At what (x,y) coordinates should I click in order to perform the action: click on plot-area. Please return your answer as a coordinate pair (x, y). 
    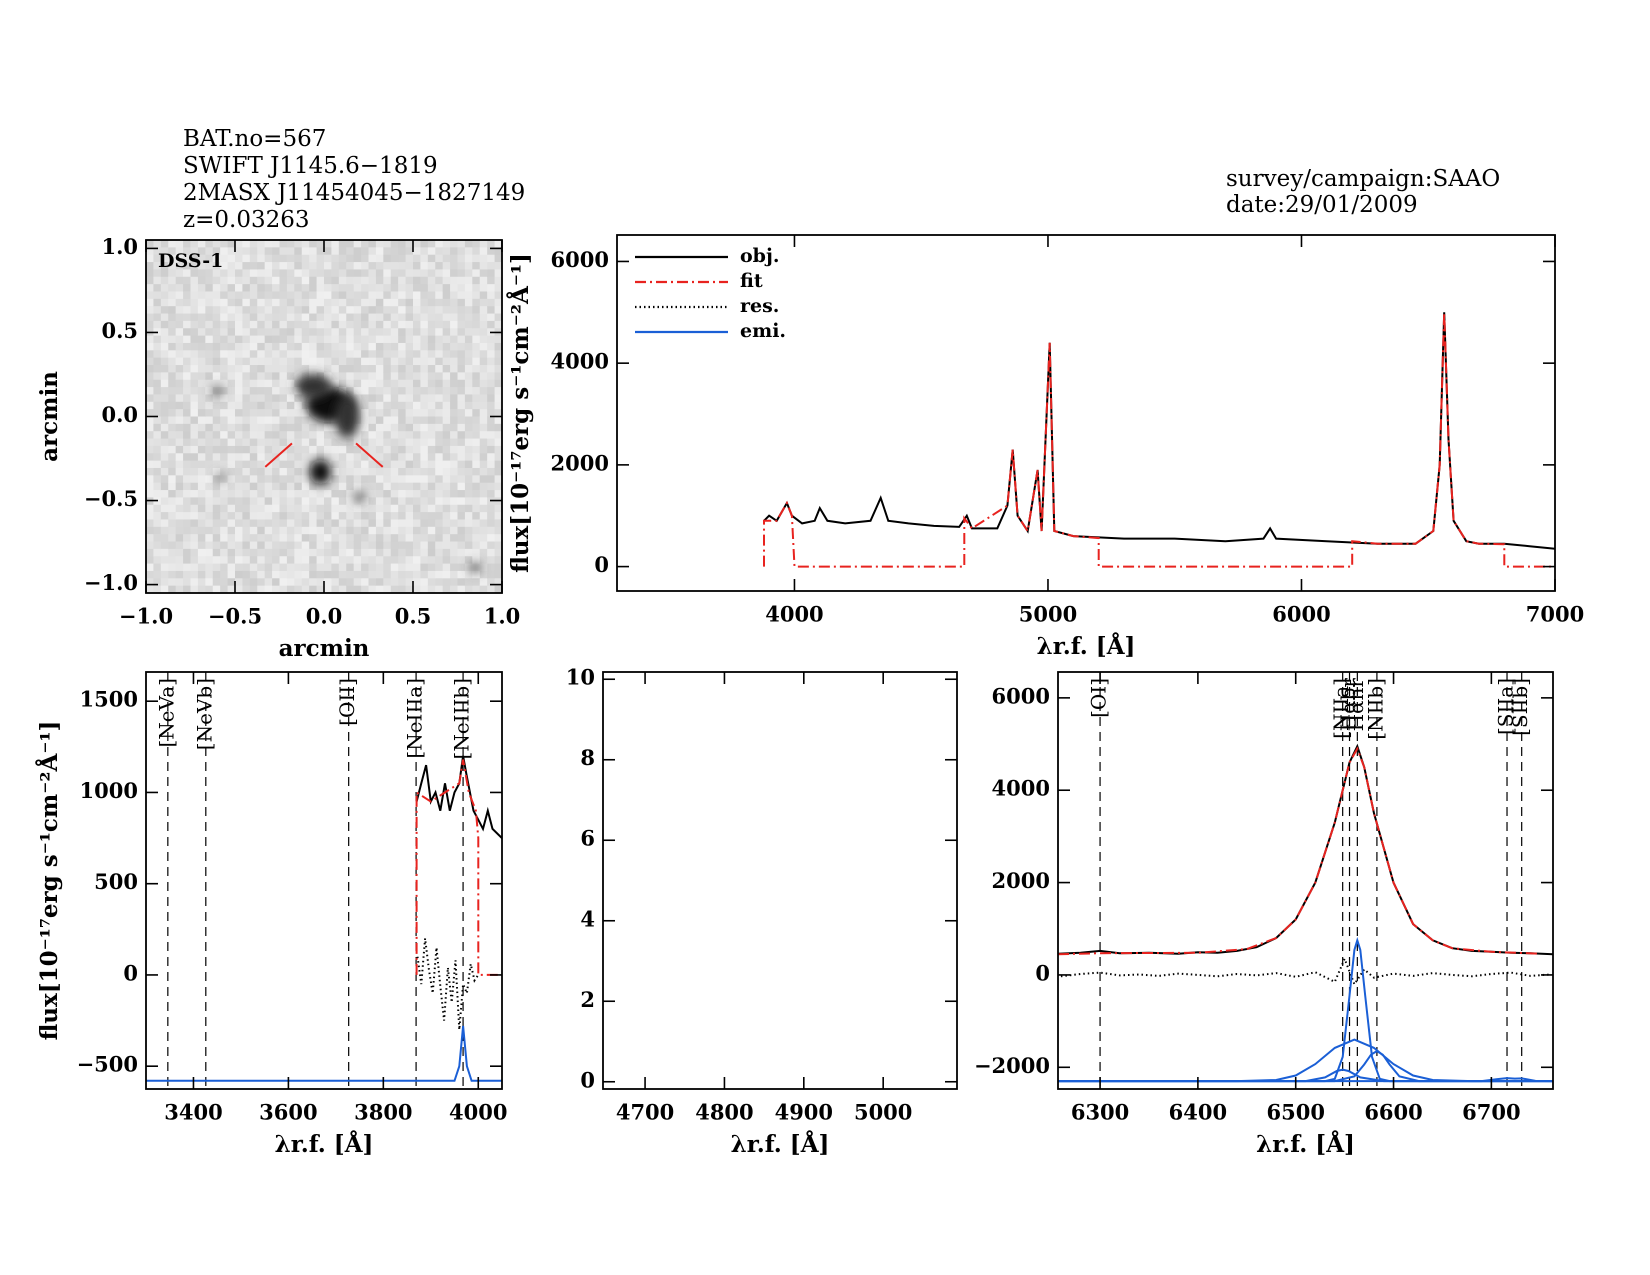
    Looking at the image, I should click on (324, 880).